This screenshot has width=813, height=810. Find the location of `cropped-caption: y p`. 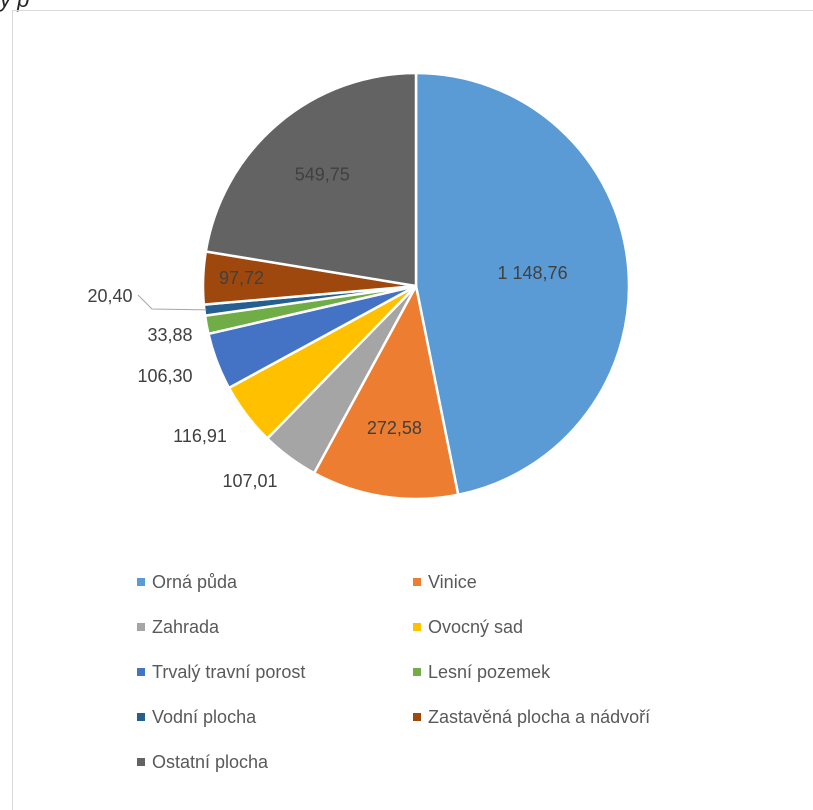

cropped-caption: y p is located at coordinates (120, 6).